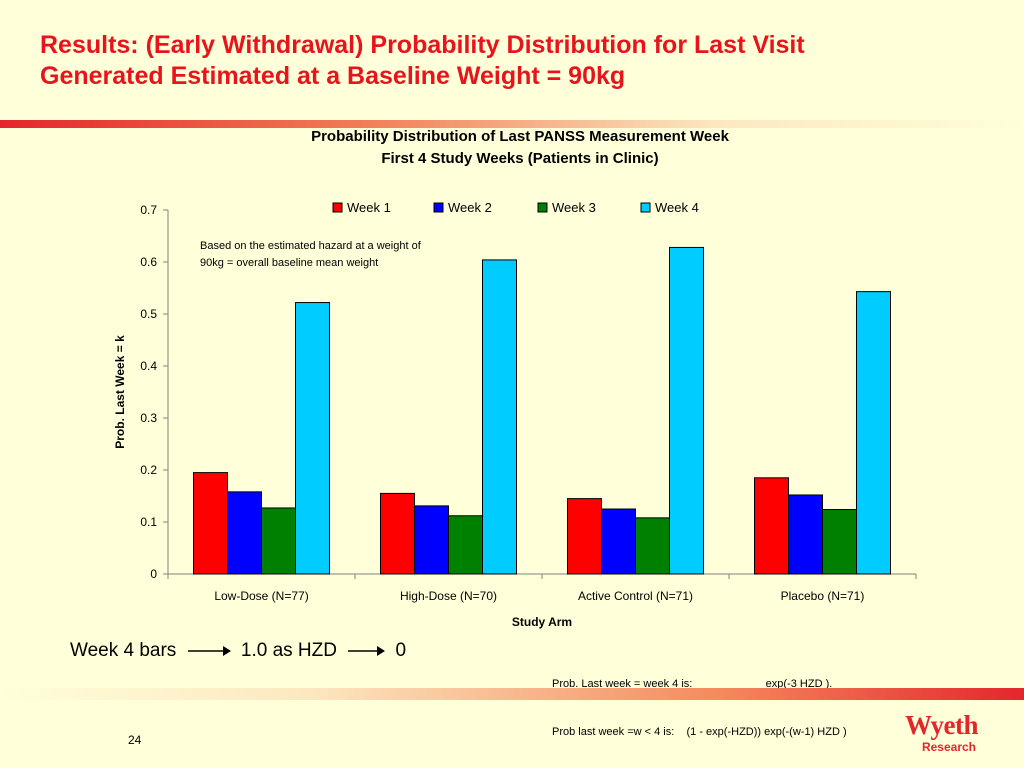 This screenshot has width=1024, height=768. What do you see at coordinates (515, 207) in the screenshot?
I see `chart-legend: Week 1 Week 2 Week 3 Week 4` at bounding box center [515, 207].